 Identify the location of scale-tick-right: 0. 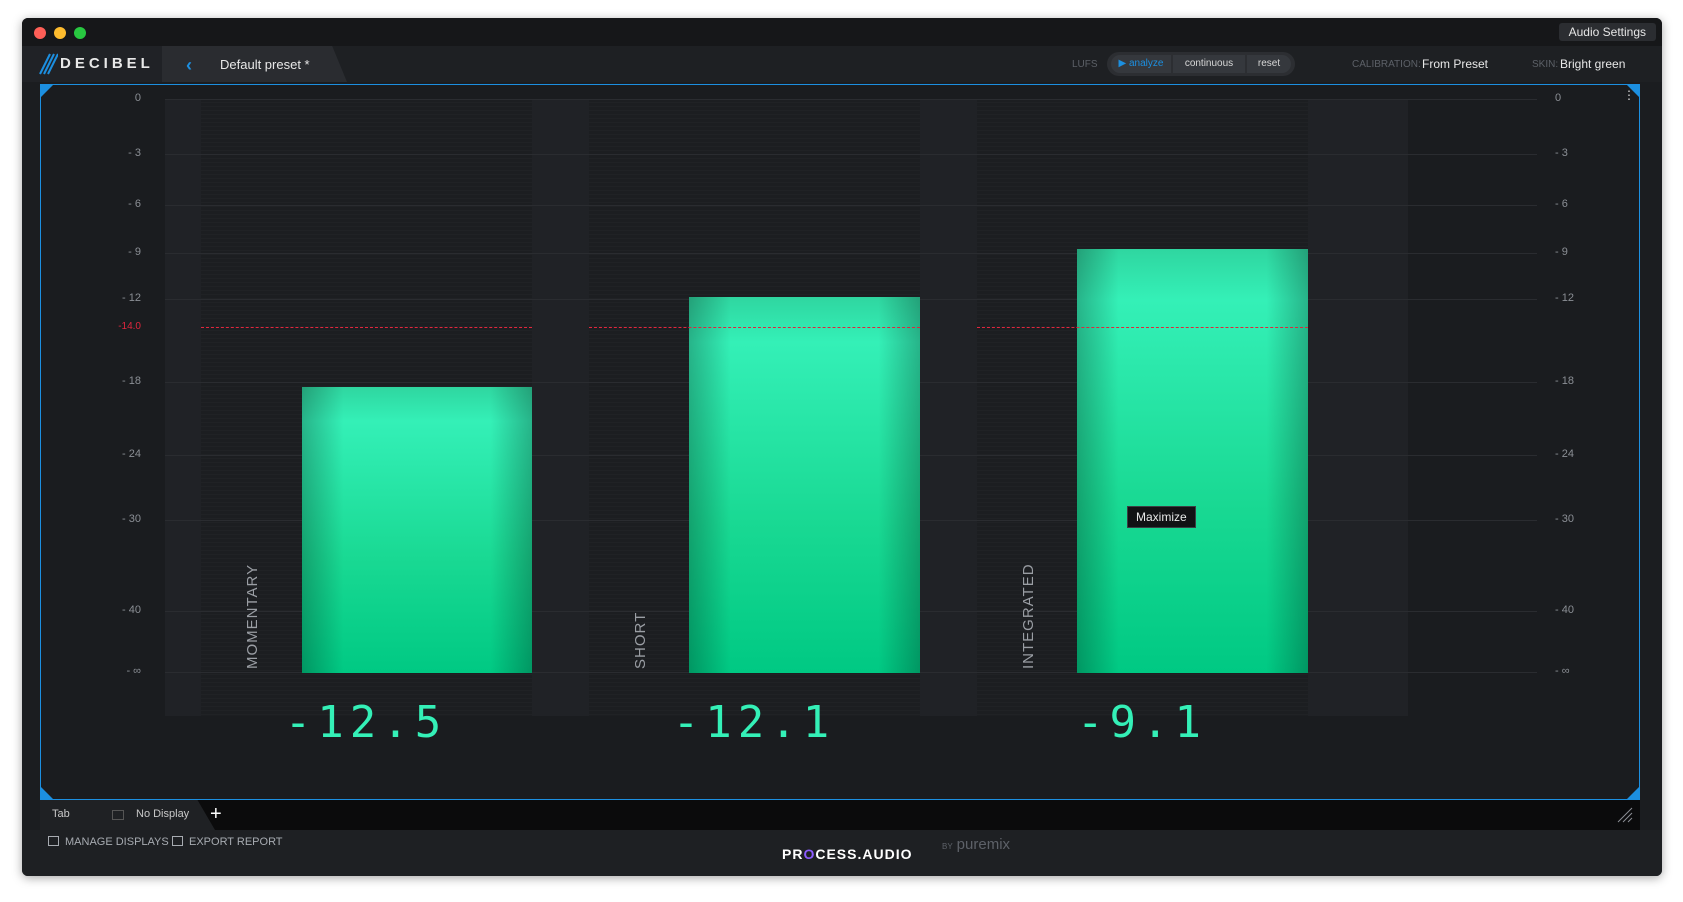
(1558, 98).